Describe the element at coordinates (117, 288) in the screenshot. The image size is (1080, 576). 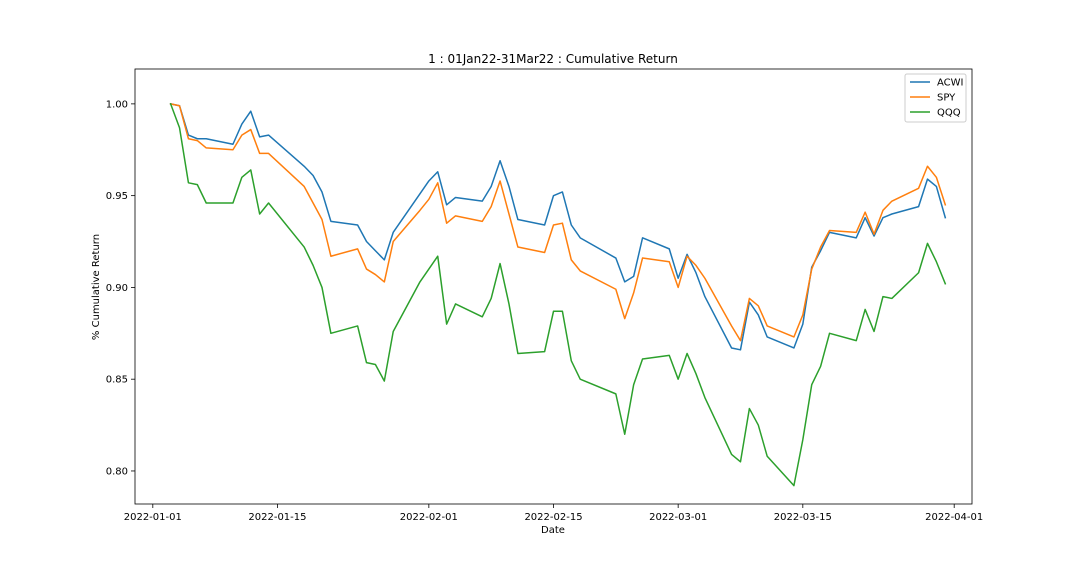
I see `y-tick-label: 0.90` at that location.